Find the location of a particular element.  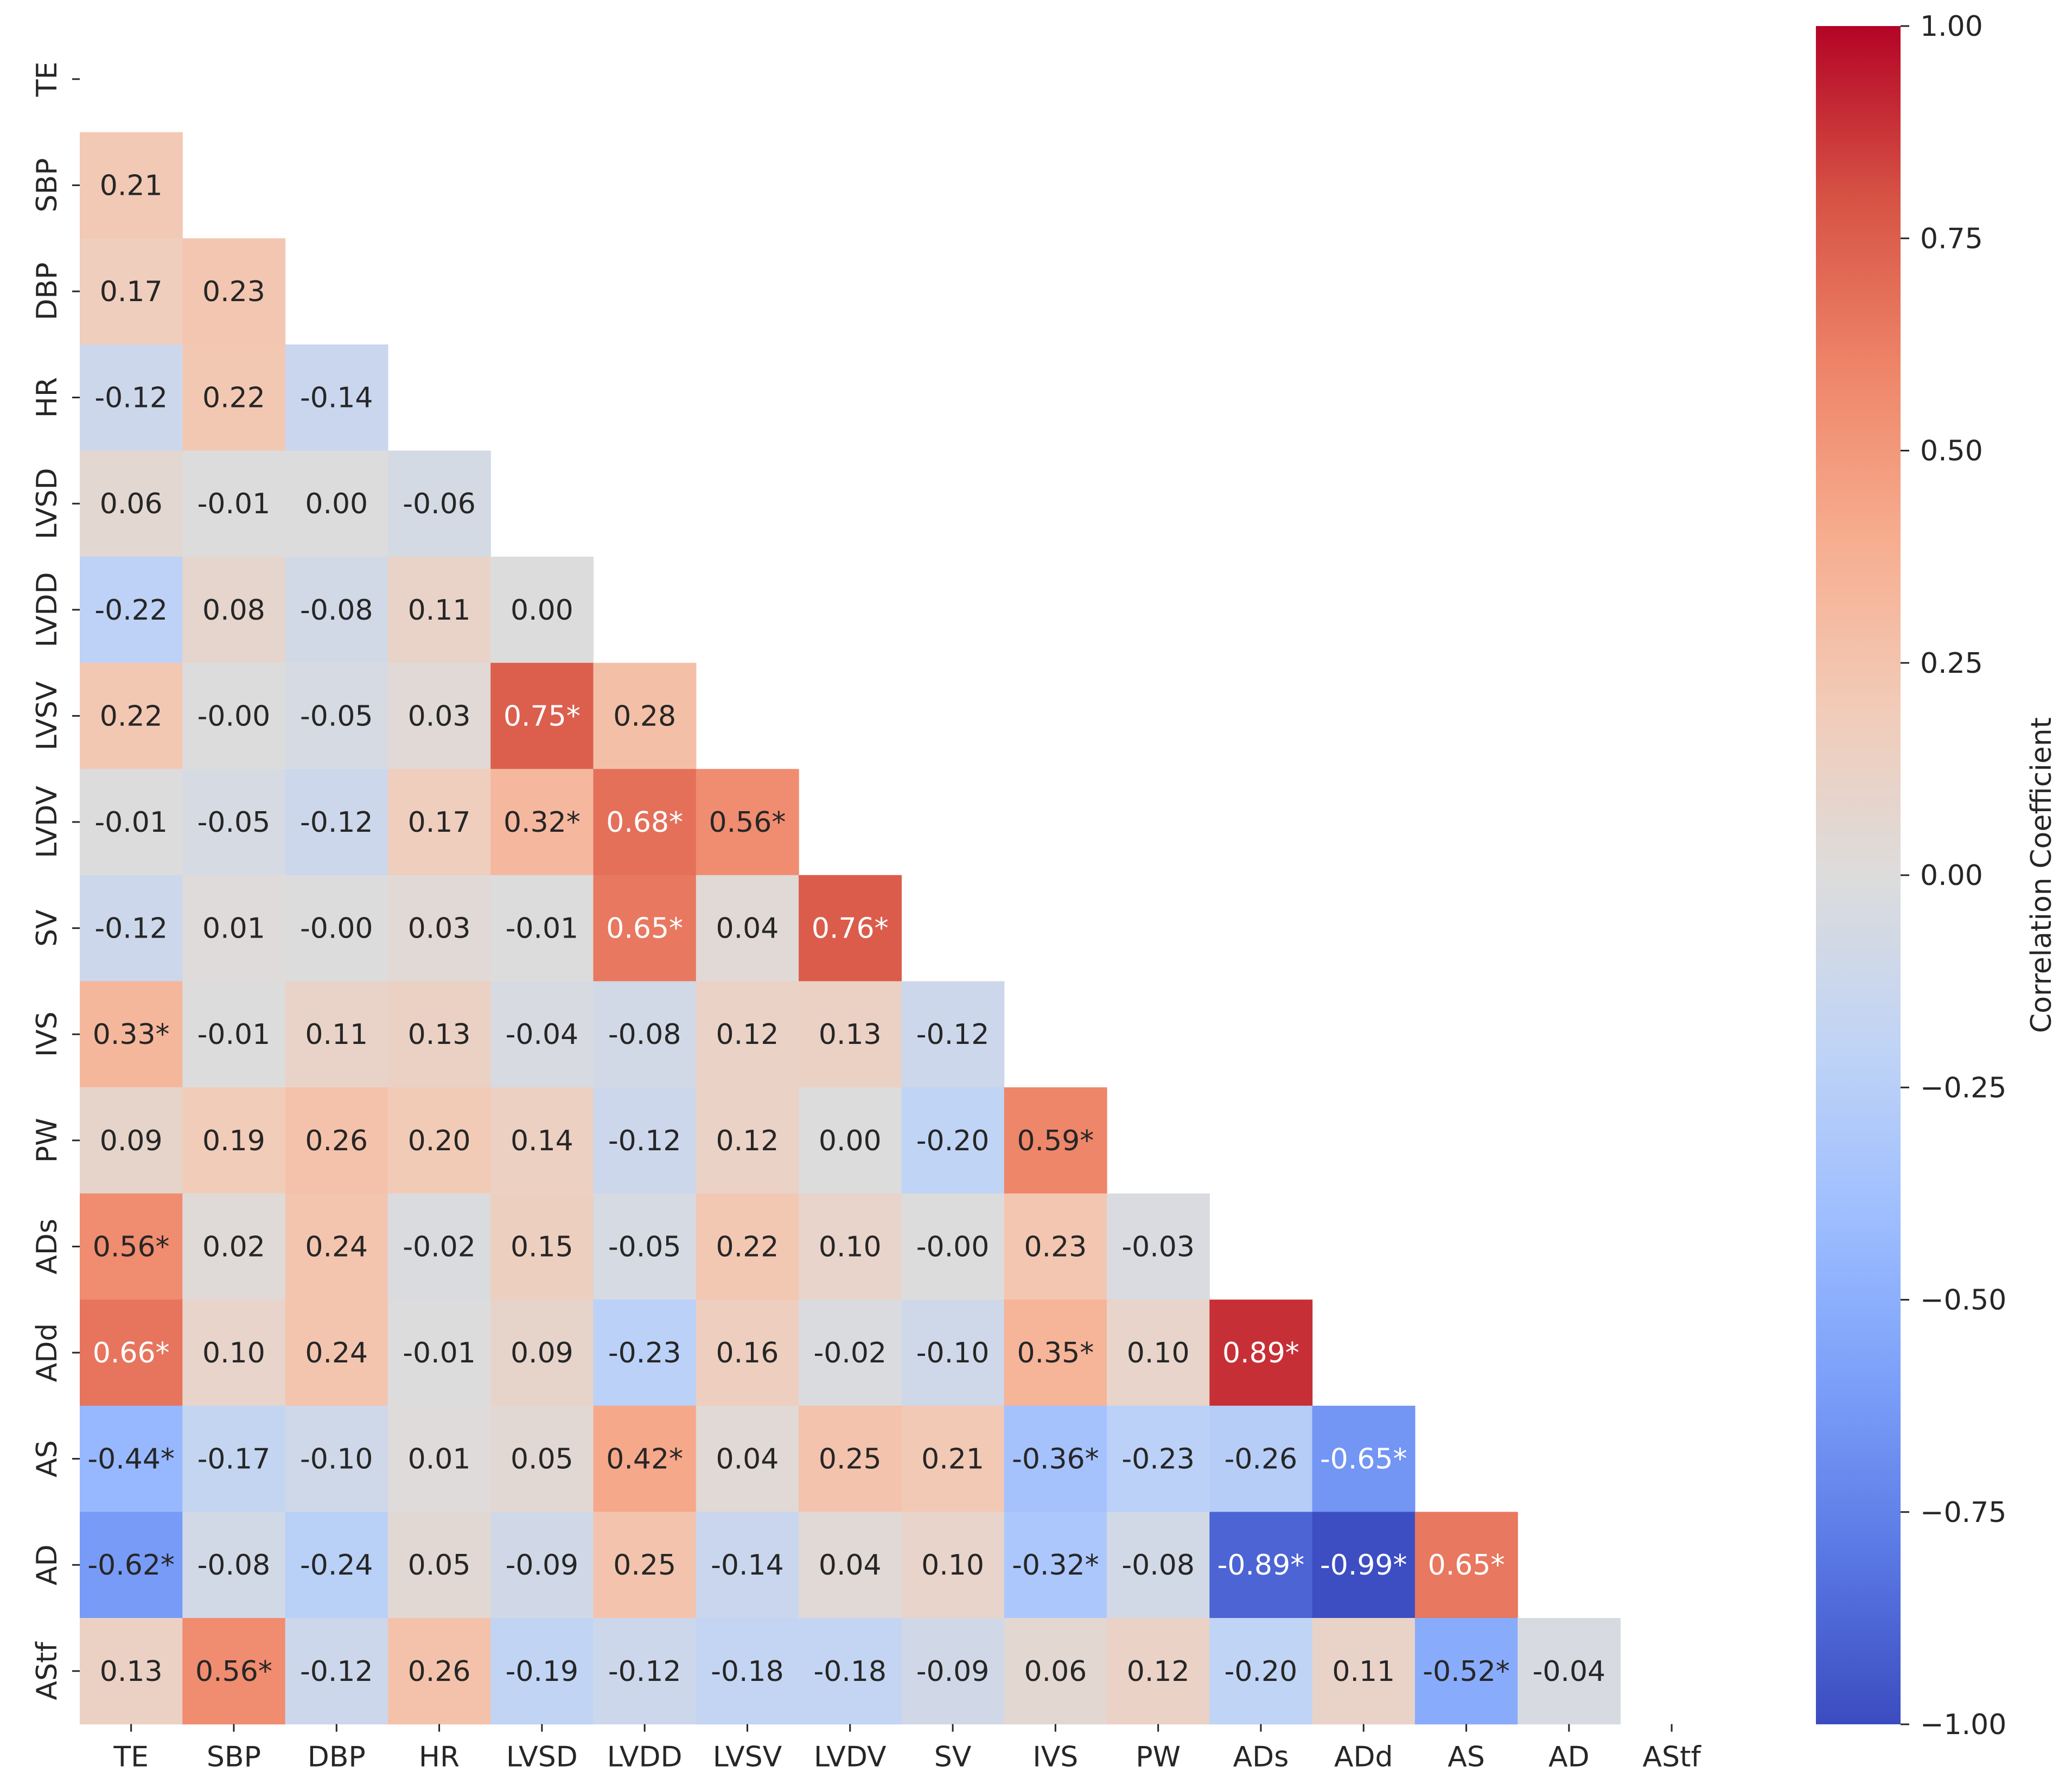

heatmap-cell-ADd-ADs is located at coordinates (1261, 1352).